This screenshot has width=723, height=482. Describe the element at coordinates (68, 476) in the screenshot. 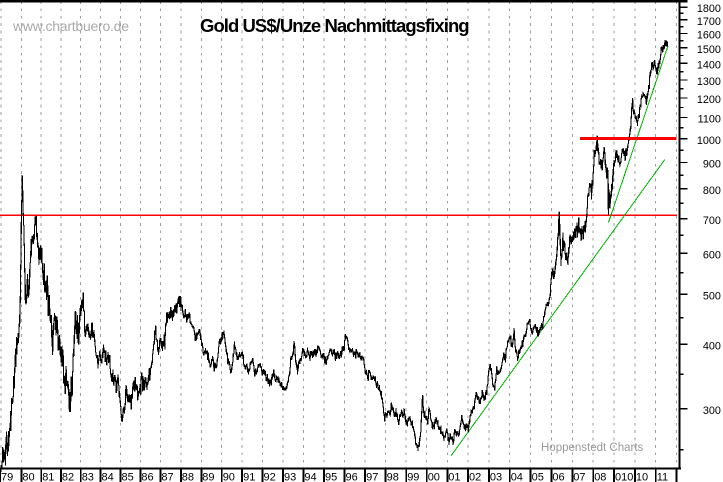

I see `svg-text: 82` at that location.